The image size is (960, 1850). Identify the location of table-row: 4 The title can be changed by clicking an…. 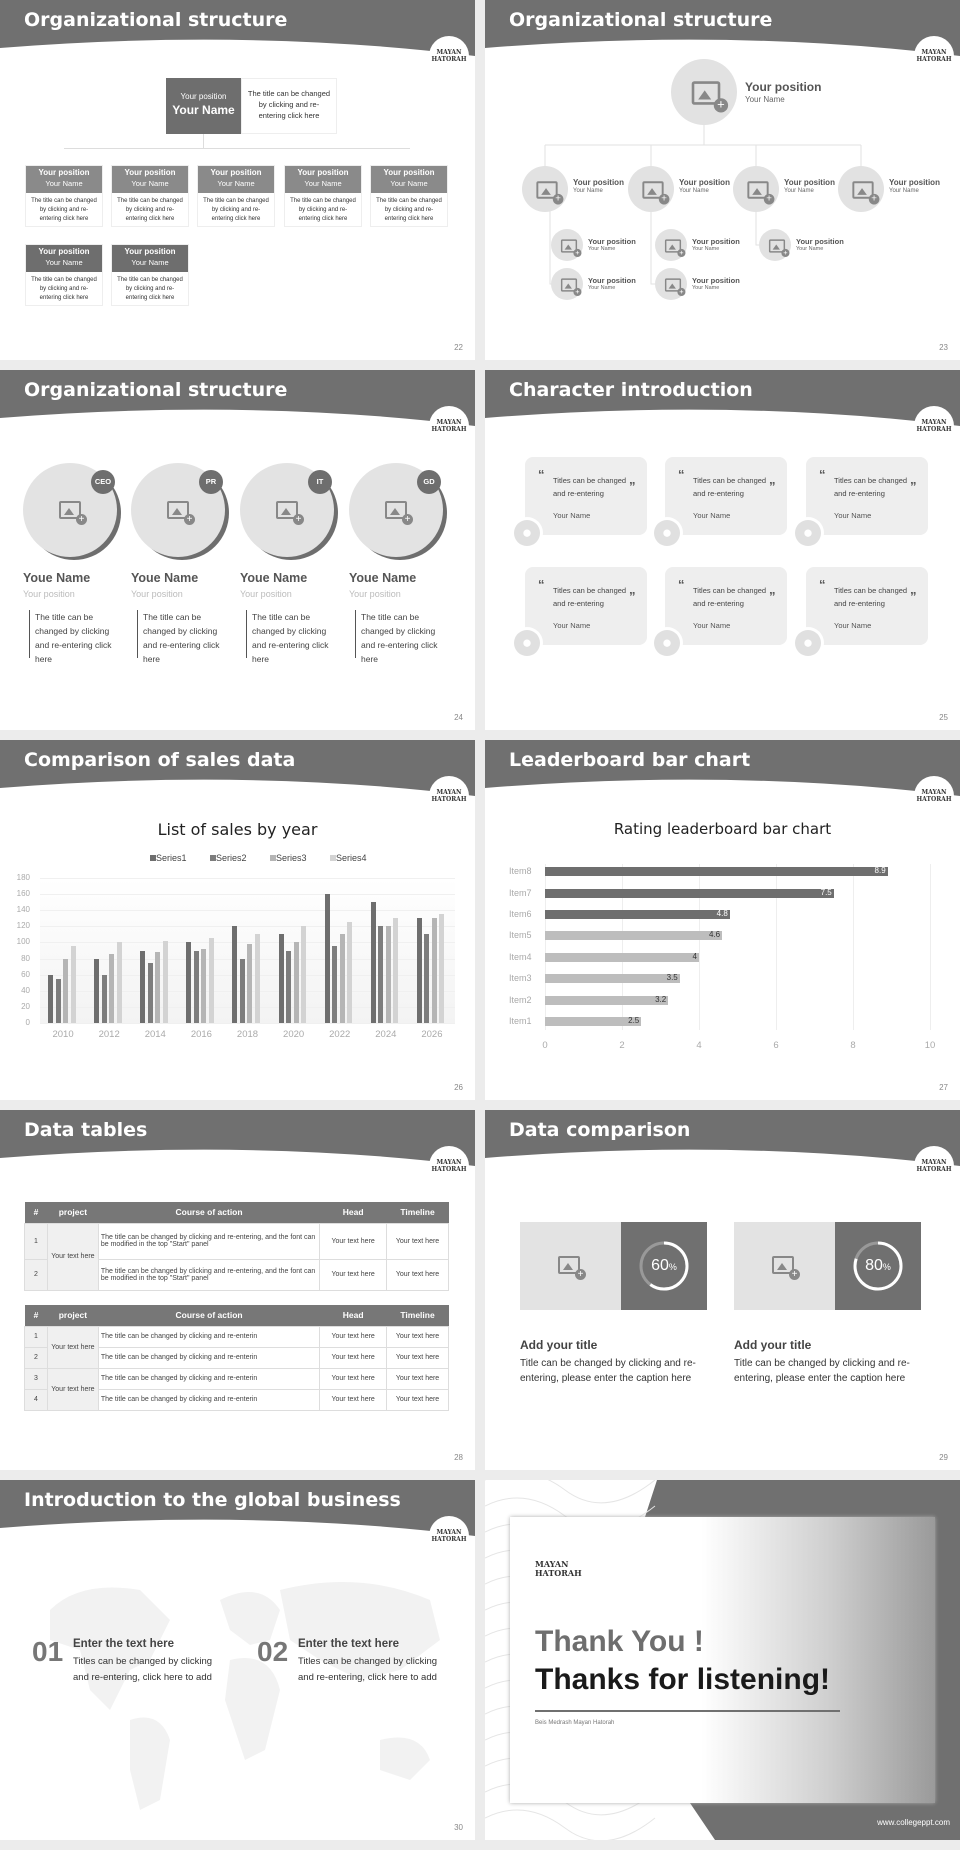
(236, 1399).